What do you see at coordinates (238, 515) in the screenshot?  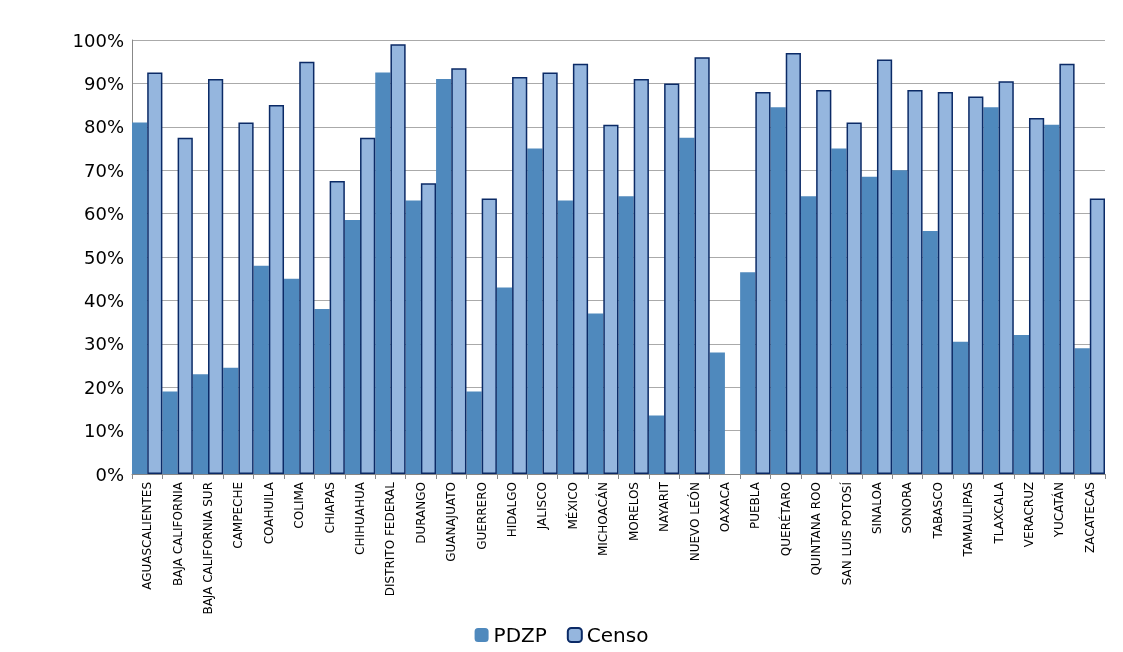 I see `x-tick-label: CAMPECHE` at bounding box center [238, 515].